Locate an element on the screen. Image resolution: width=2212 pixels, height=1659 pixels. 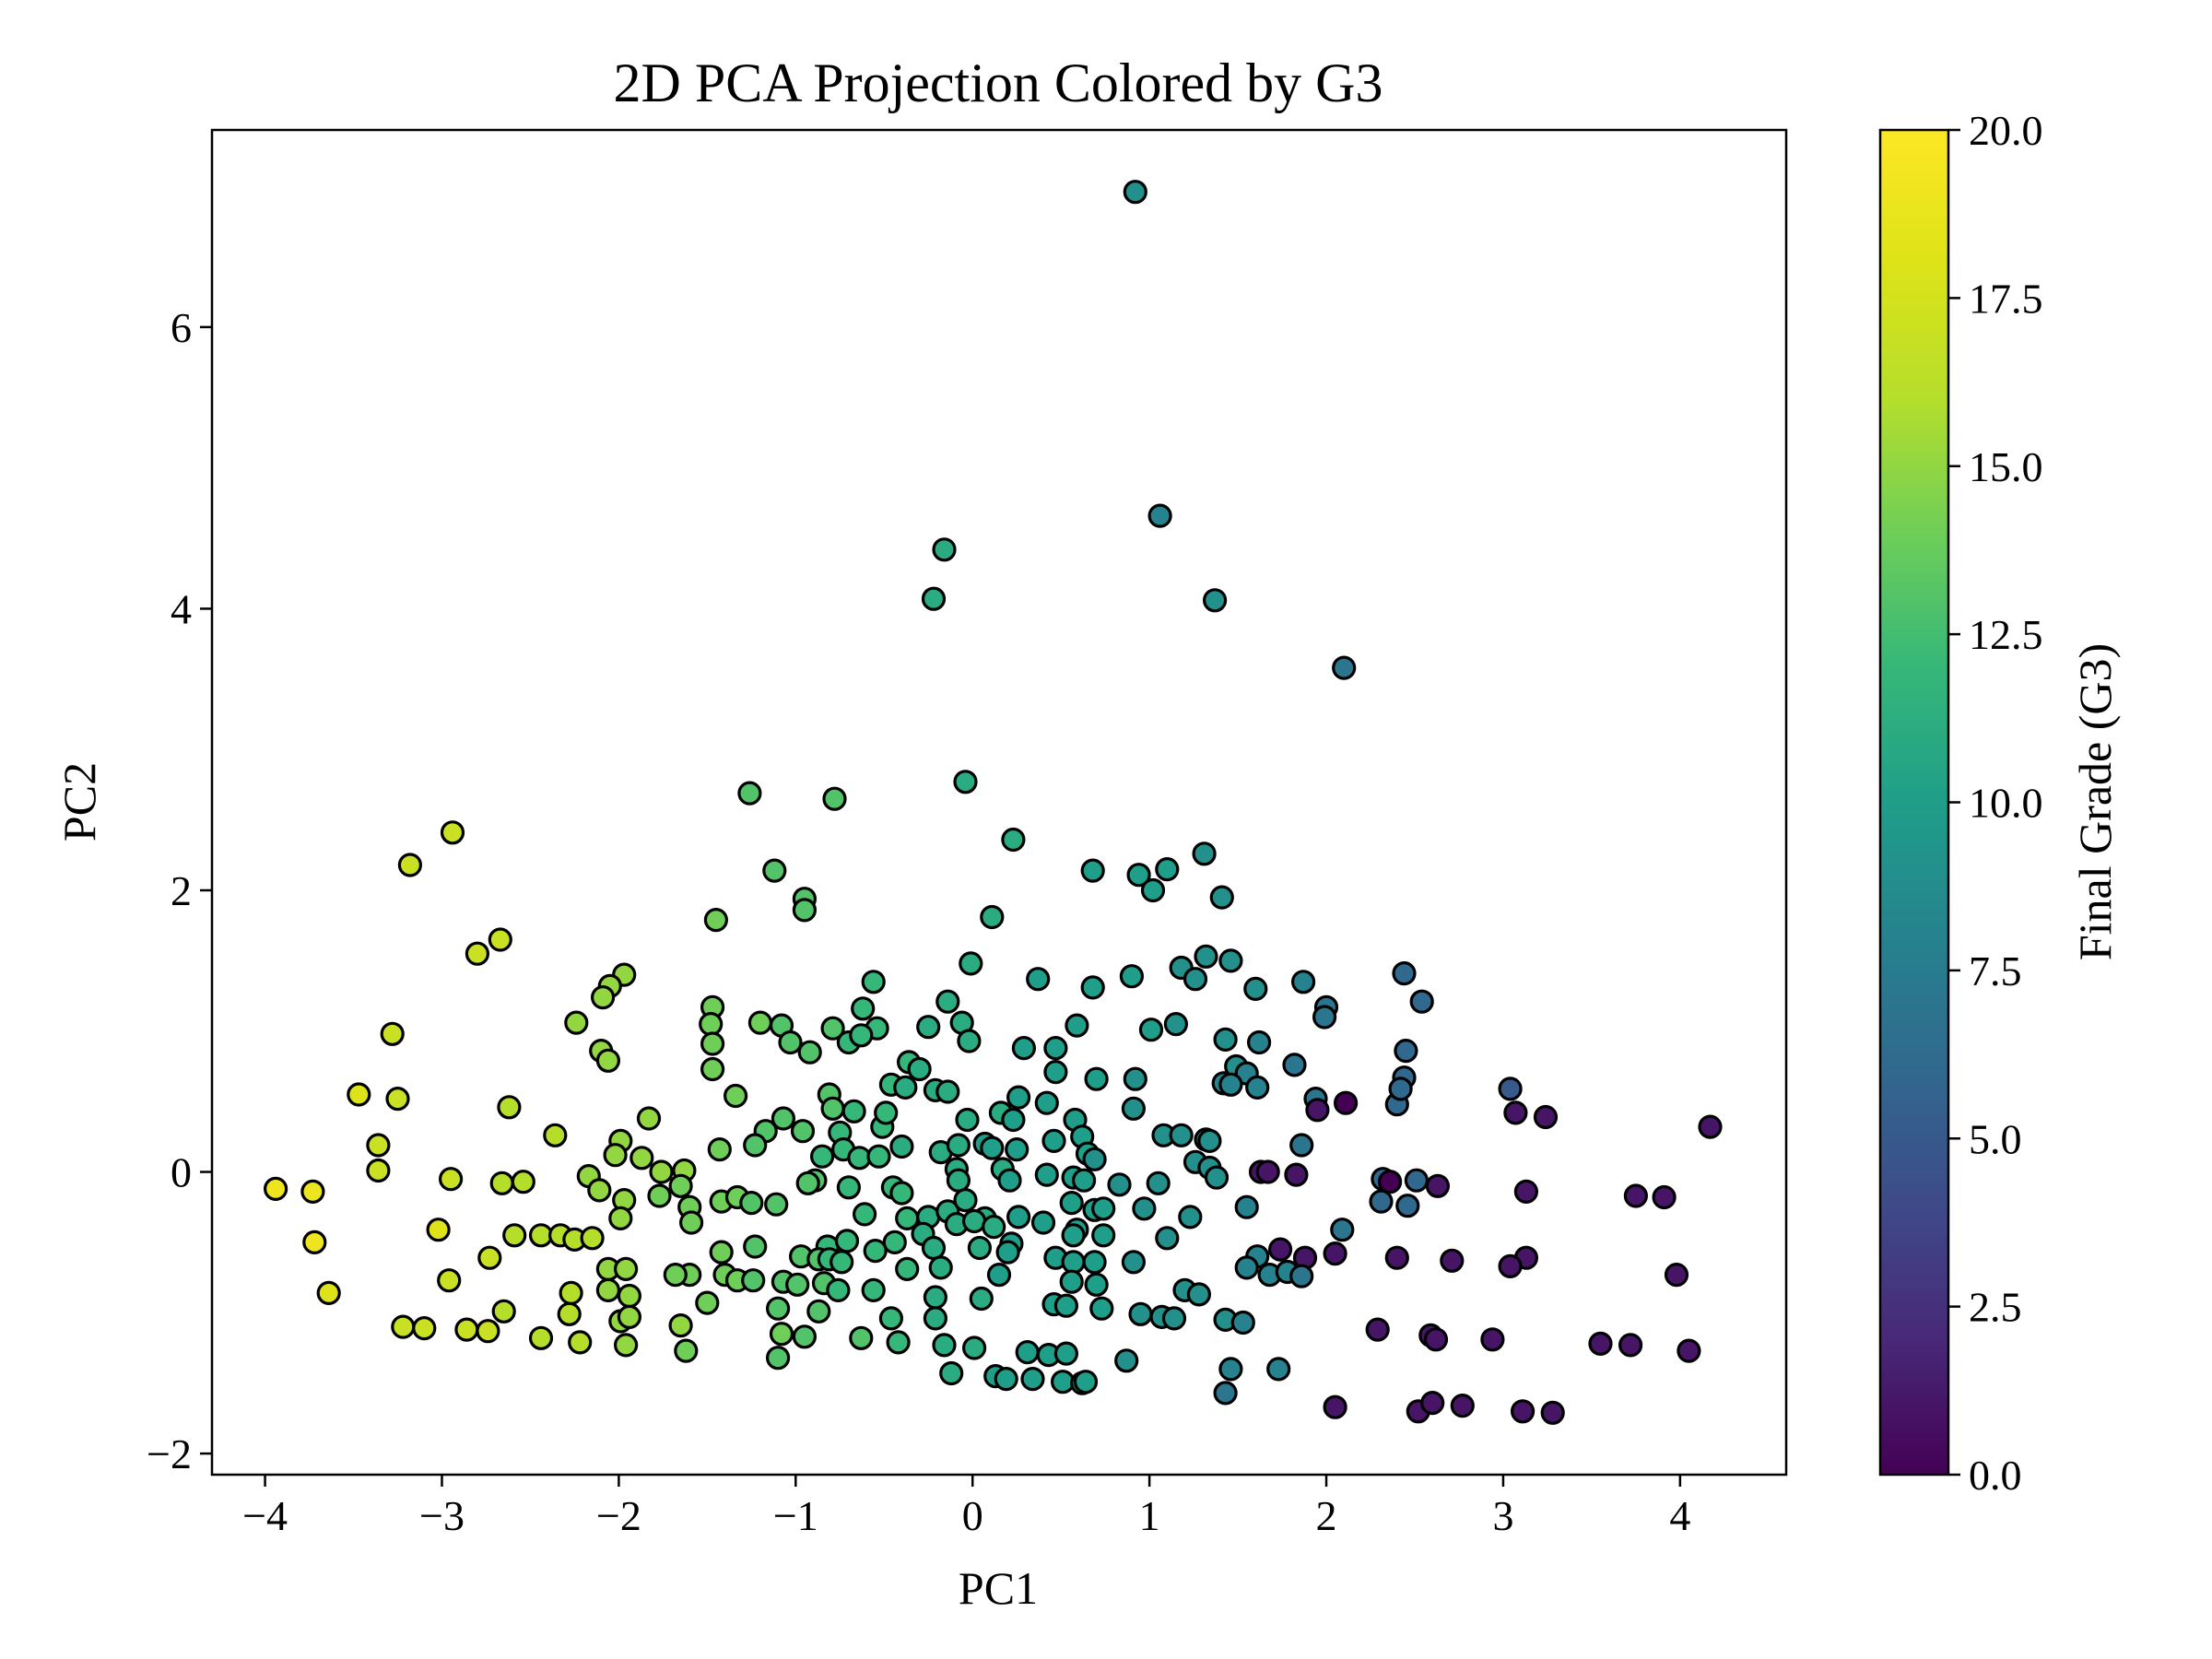
x-tick-label: 1 is located at coordinates (1149, 1515).